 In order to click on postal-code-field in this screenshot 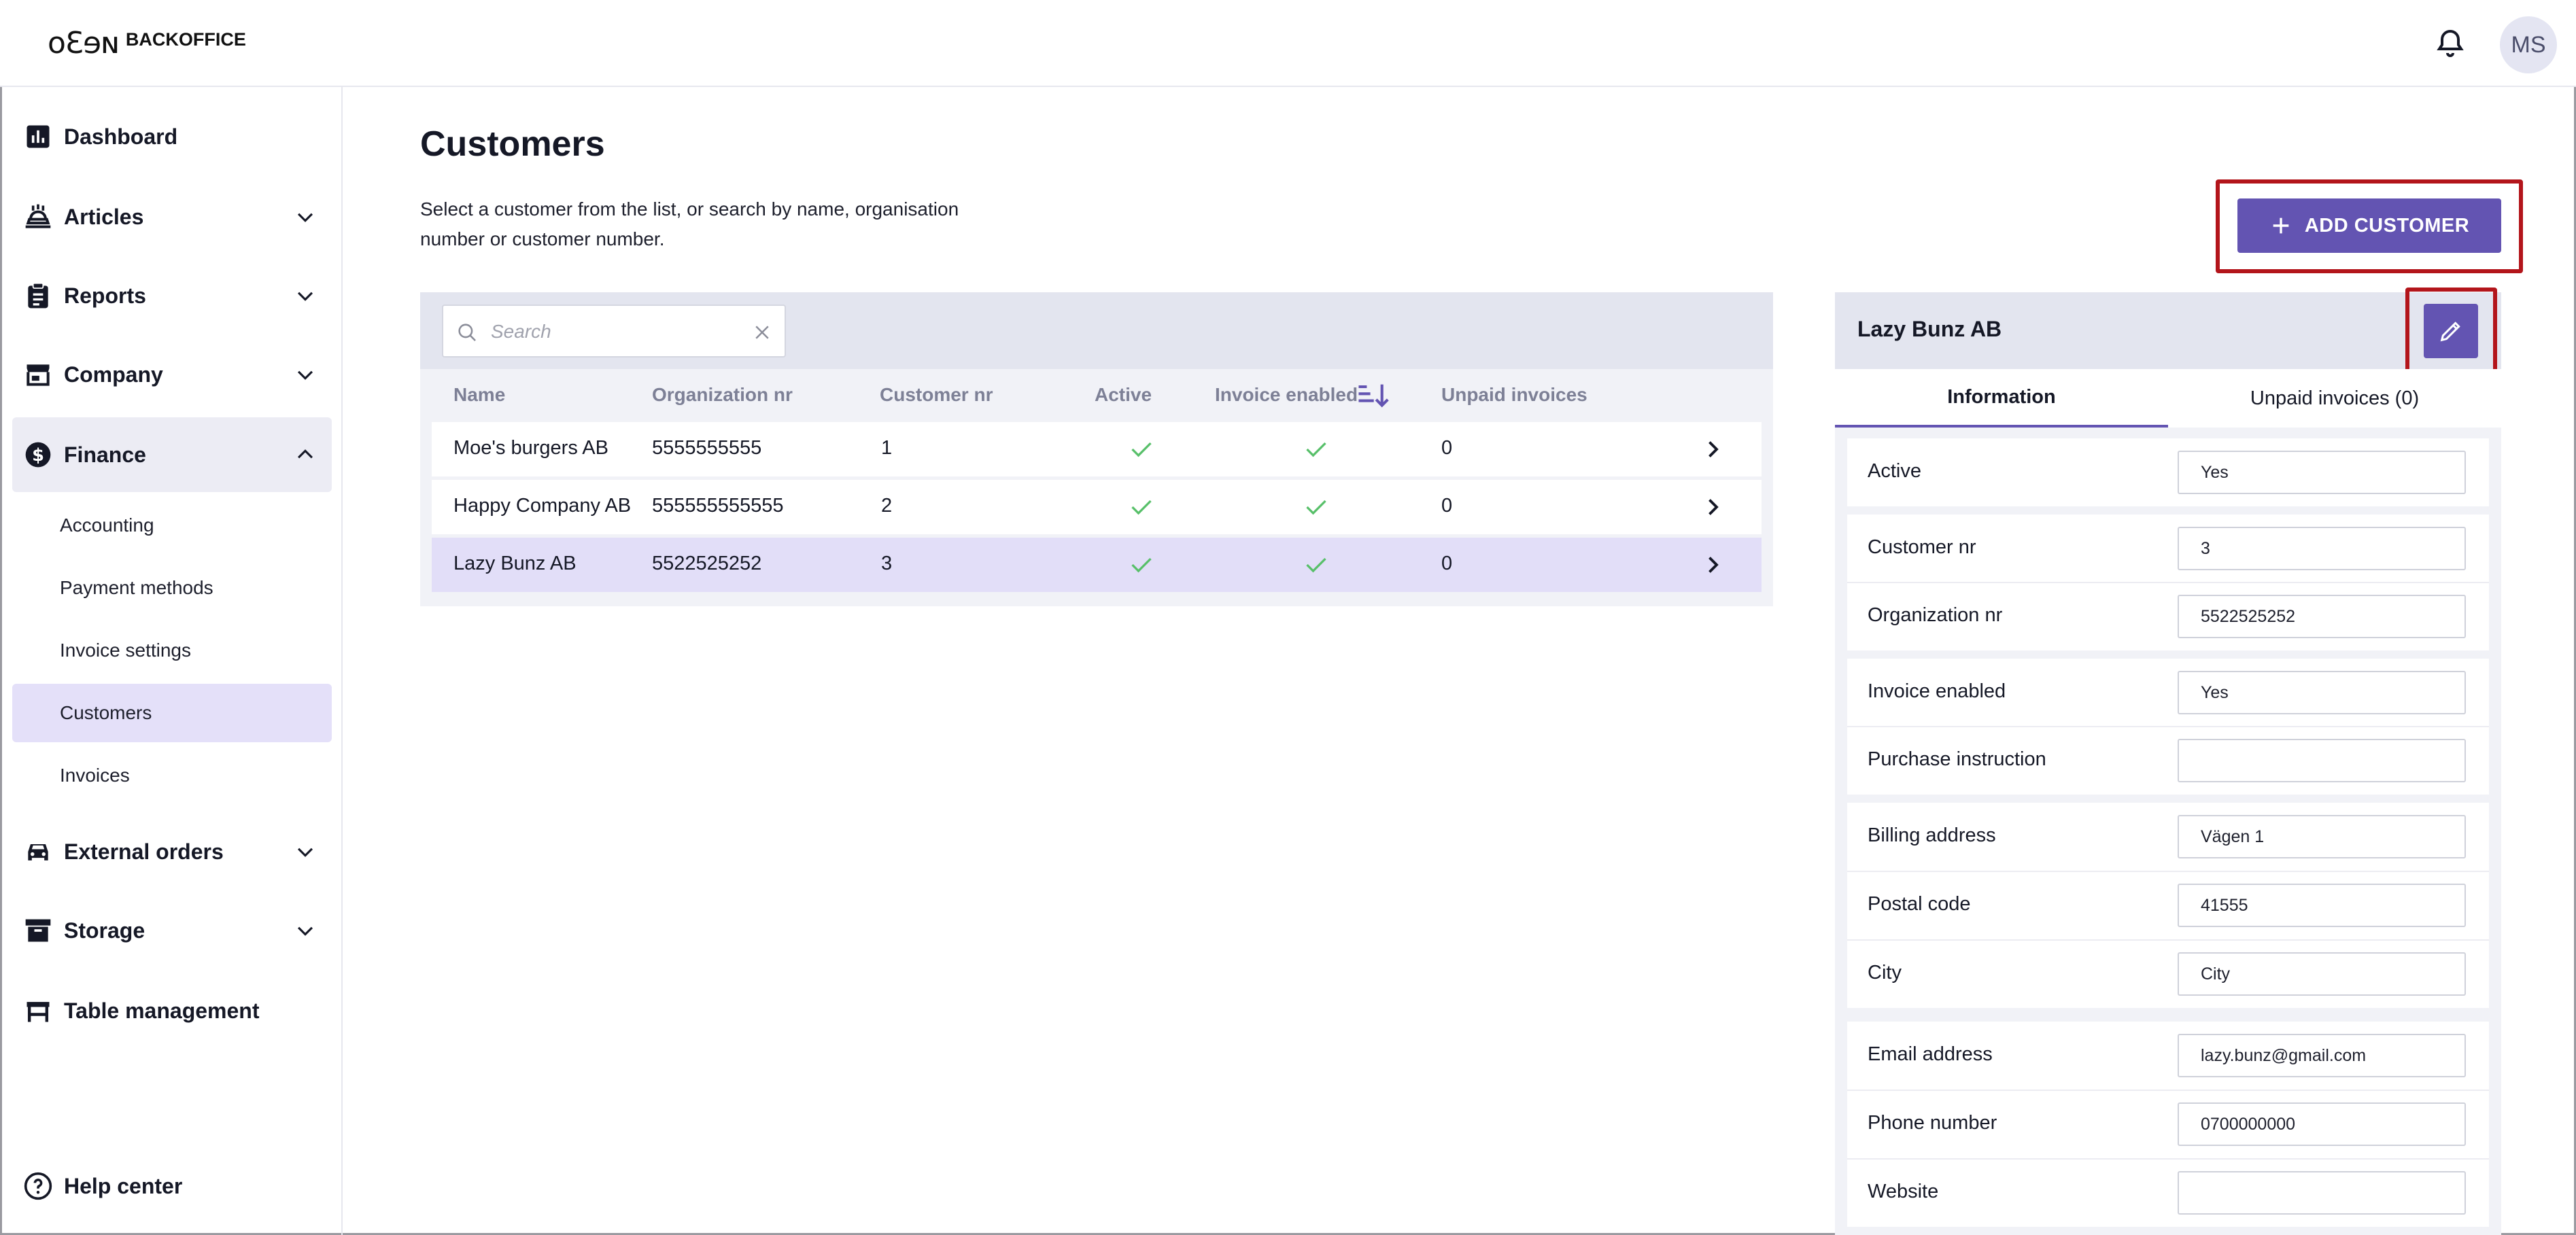, I will do `click(2322, 905)`.